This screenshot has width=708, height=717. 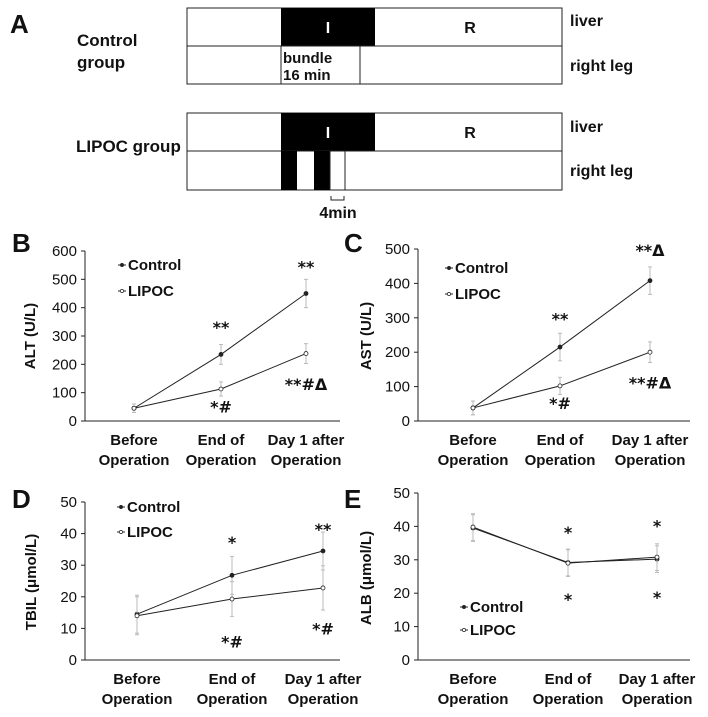 I want to click on y-axis-label: ALT (U/L), so click(x=30, y=336).